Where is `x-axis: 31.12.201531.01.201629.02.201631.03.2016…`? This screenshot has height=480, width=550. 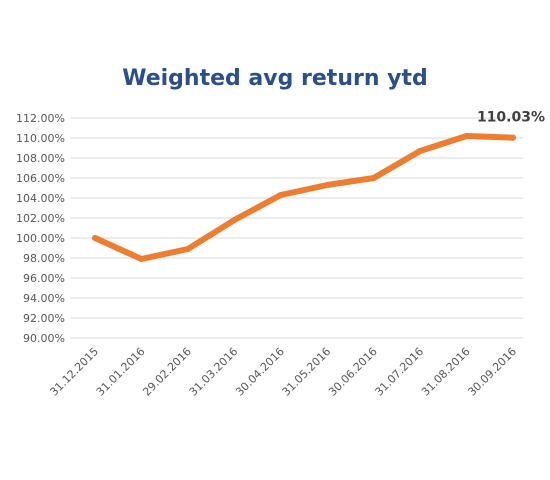
x-axis: 31.12.201531.01.201629.02.201631.03.2016… is located at coordinates (283, 372).